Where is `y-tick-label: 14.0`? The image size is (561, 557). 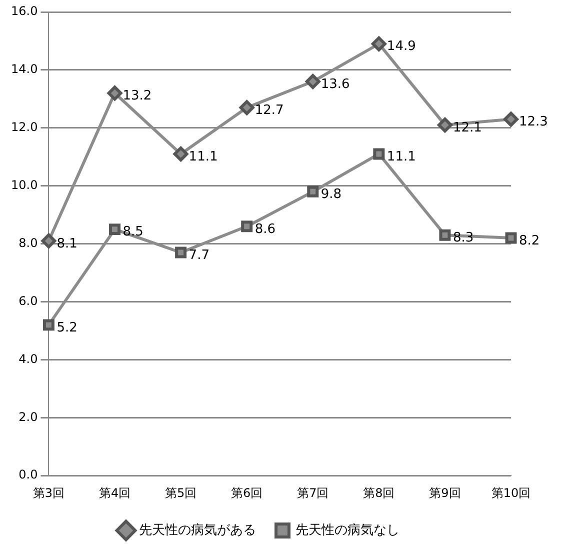
y-tick-label: 14.0 is located at coordinates (24, 69).